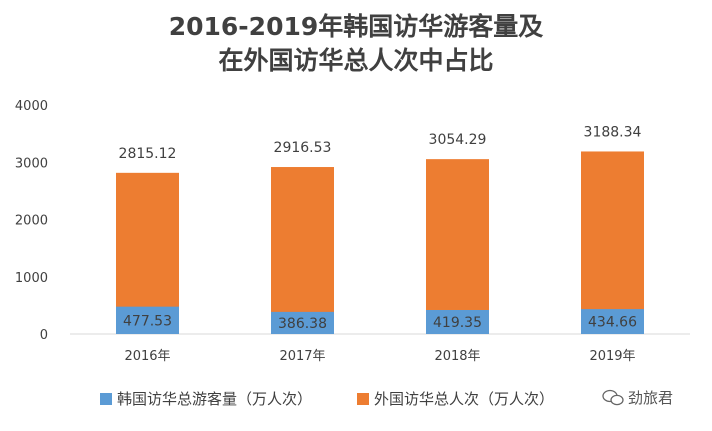  Describe the element at coordinates (651, 398) in the screenshot. I see `watermark-text: 劲旅君` at that location.